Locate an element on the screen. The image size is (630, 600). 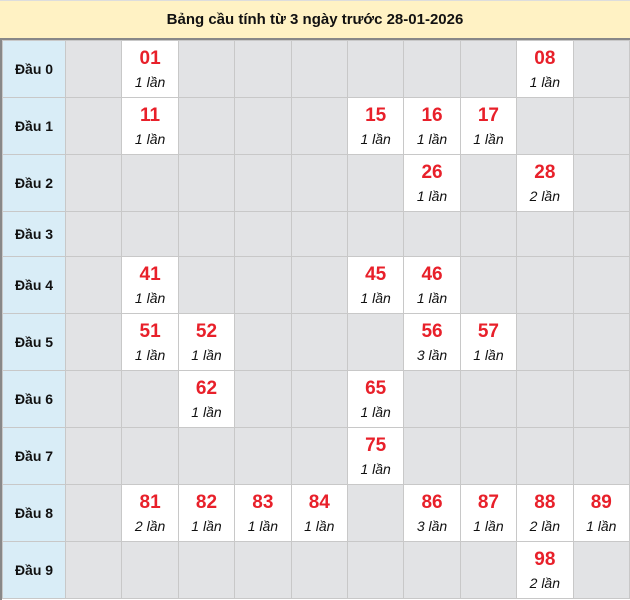
table-title: Bảng cầu tính từ 3 ngày trước 28-01-2026 is located at coordinates (315, 19).